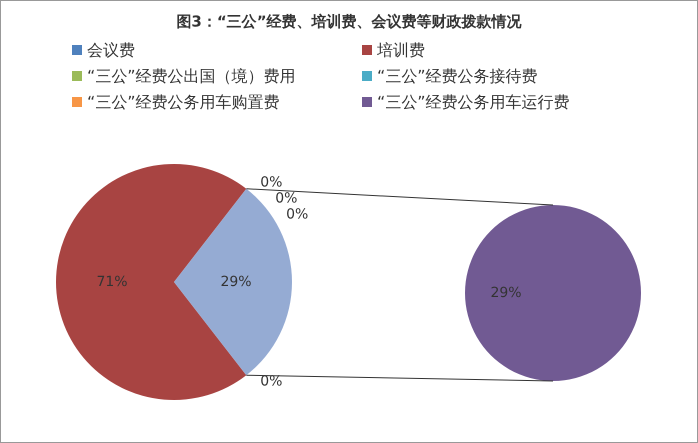 This screenshot has width=698, height=443. I want to click on legend-label: 培训费, so click(400, 50).